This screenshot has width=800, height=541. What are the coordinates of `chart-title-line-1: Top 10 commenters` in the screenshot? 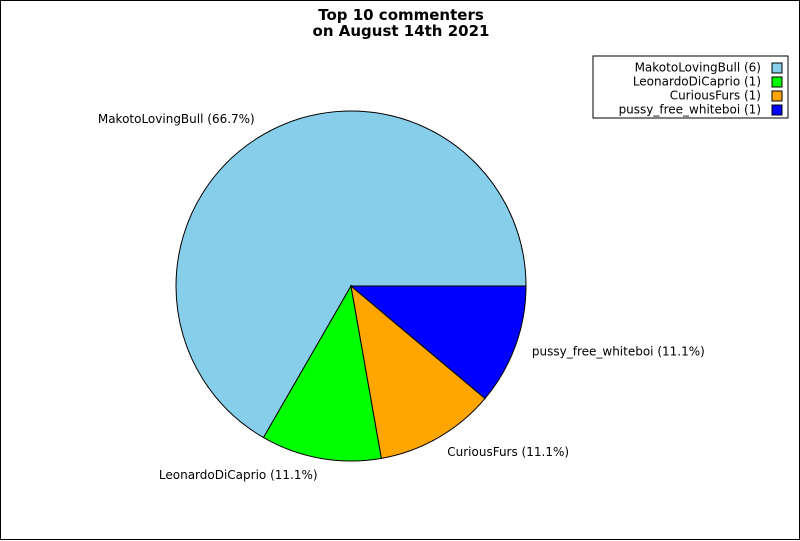 It's located at (401, 15).